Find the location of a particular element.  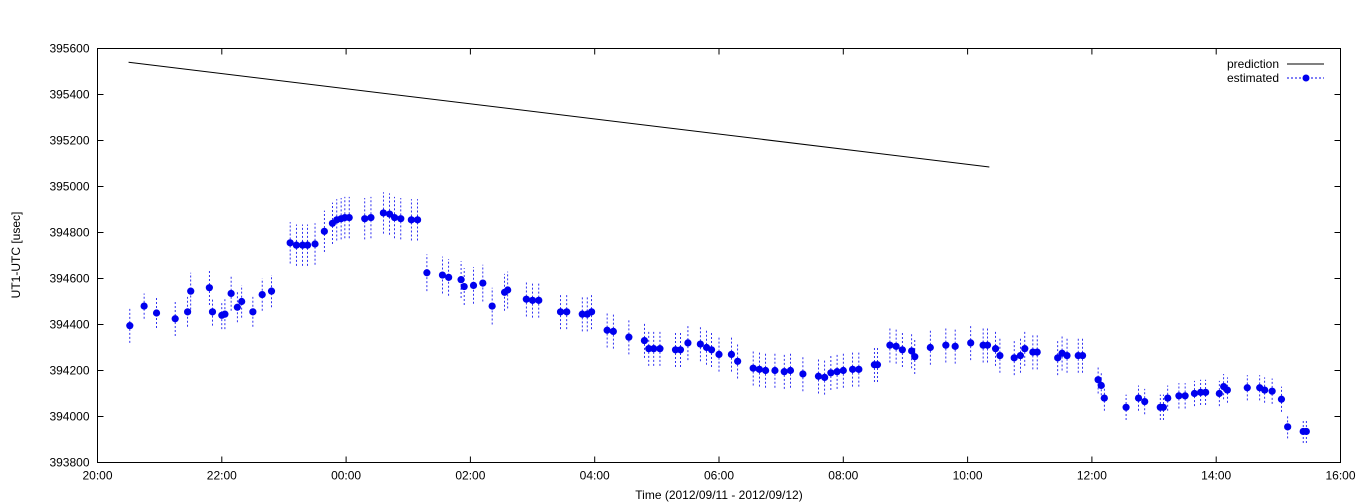

y-tick-label: 395200 is located at coordinates (69, 141).